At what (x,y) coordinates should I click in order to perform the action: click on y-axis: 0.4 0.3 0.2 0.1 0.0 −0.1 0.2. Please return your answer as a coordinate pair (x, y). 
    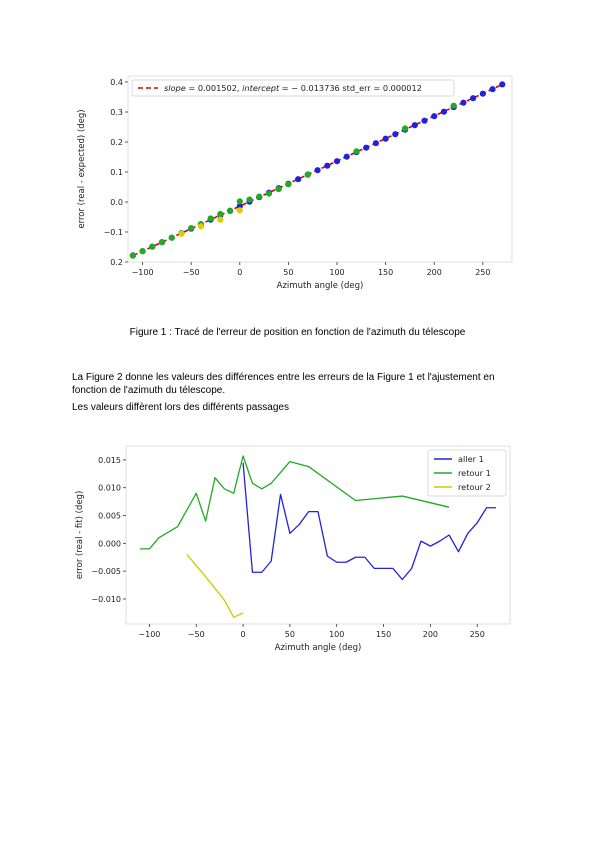
    Looking at the image, I should click on (116, 172).